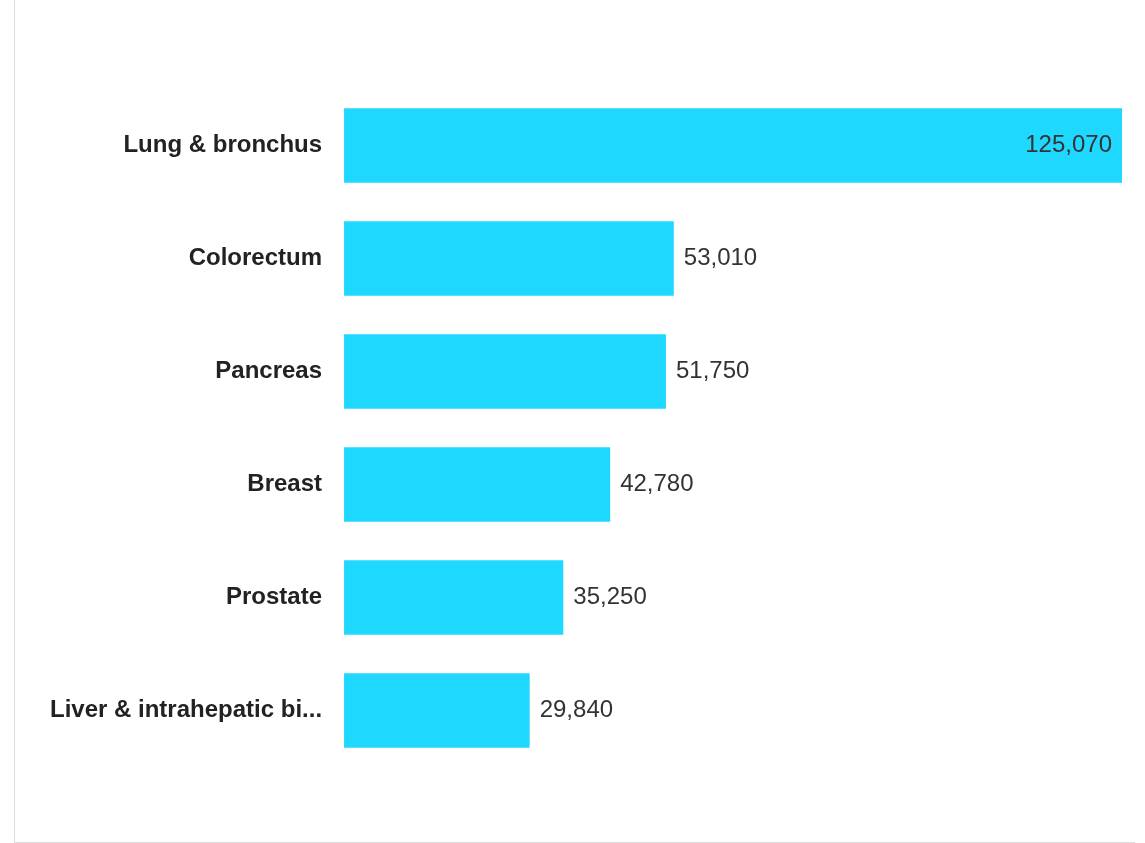 The image size is (1145, 843). What do you see at coordinates (255, 257) in the screenshot?
I see `y-tick-label: Colorectum` at bounding box center [255, 257].